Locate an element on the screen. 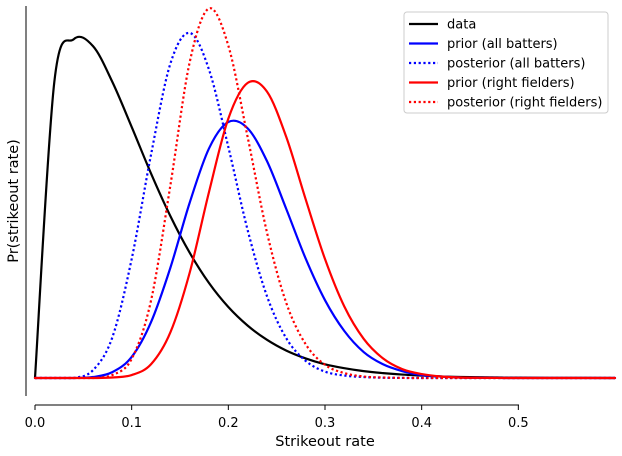 The image size is (622, 456). legend-label: prior (all batters) is located at coordinates (502, 44).